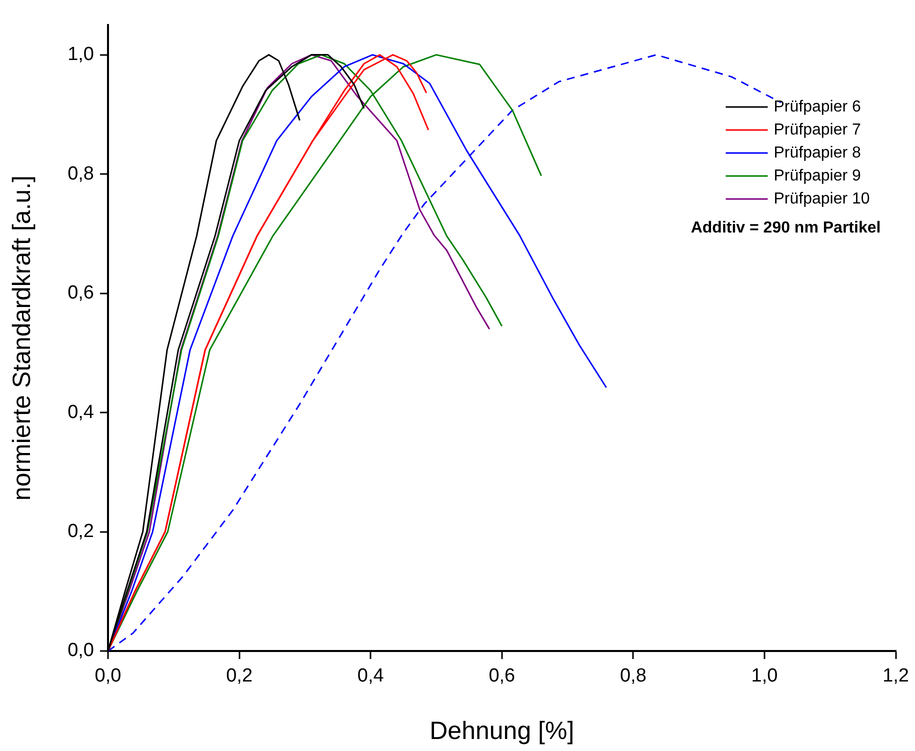  I want to click on legend-label: Prüfpapier 6, so click(817, 107).